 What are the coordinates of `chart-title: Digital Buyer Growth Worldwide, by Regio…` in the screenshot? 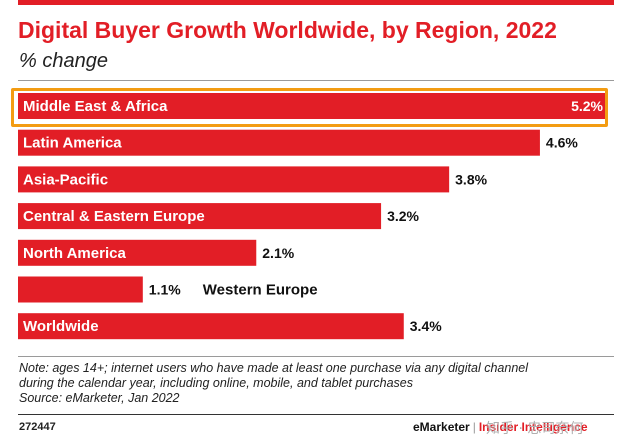 It's located at (287, 30).